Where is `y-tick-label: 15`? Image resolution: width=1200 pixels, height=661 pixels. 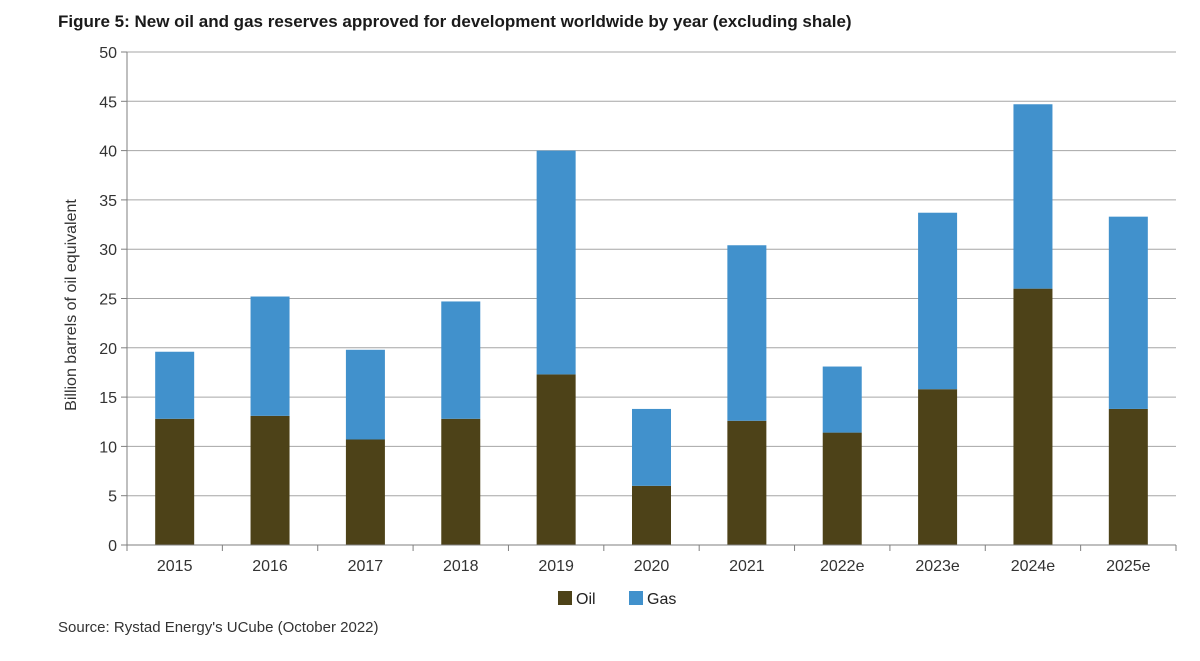 y-tick-label: 15 is located at coordinates (108, 398).